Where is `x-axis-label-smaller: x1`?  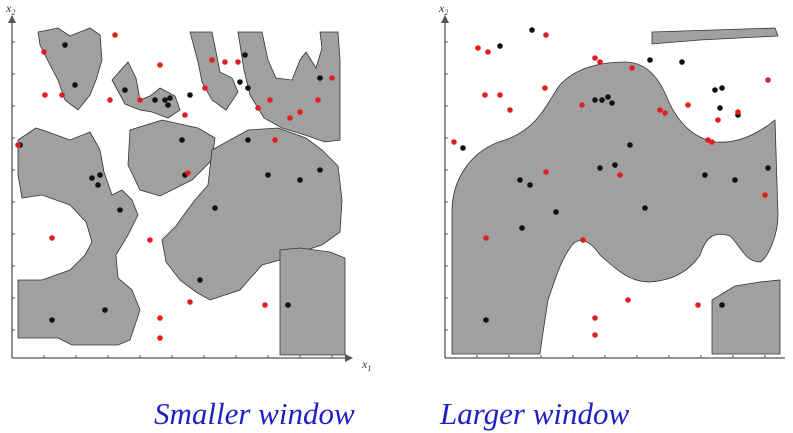 x-axis-label-smaller: x1 is located at coordinates (366, 365).